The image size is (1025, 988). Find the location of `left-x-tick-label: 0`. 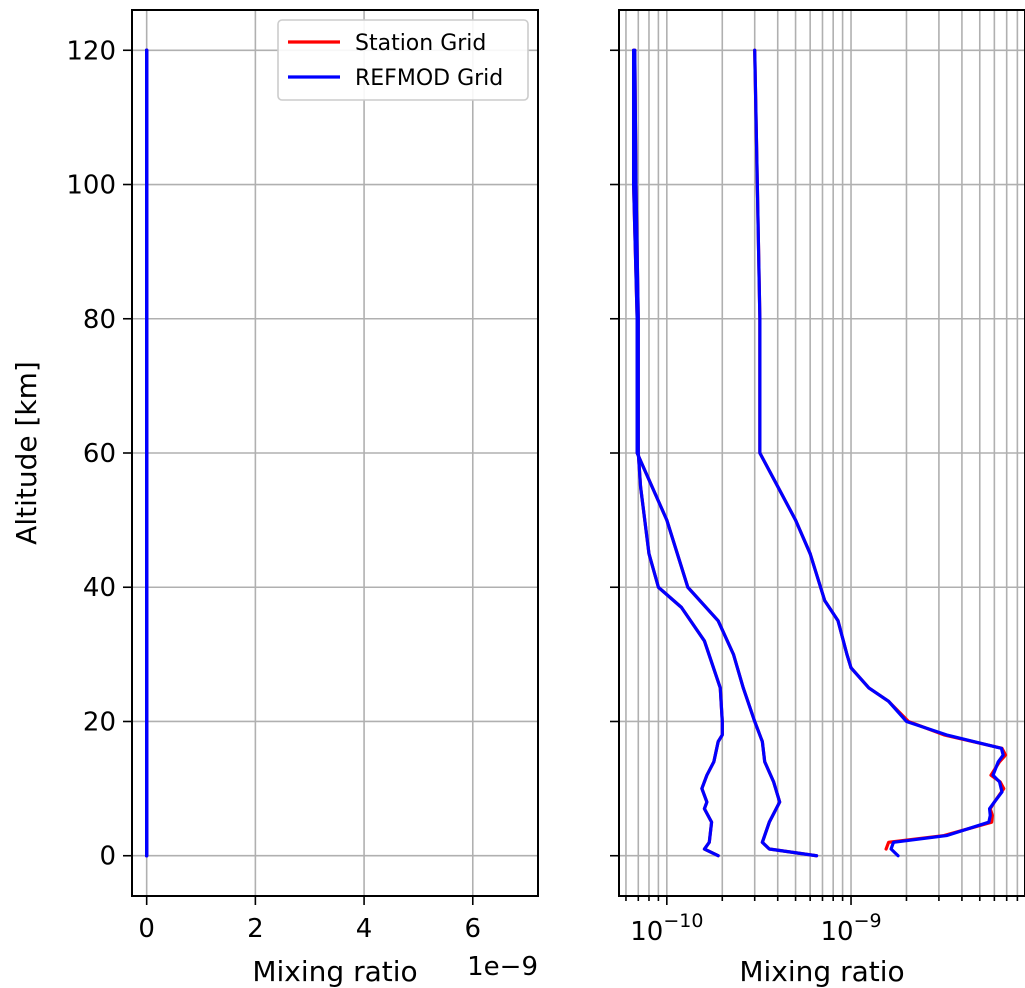

left-x-tick-label: 0 is located at coordinates (146, 929).